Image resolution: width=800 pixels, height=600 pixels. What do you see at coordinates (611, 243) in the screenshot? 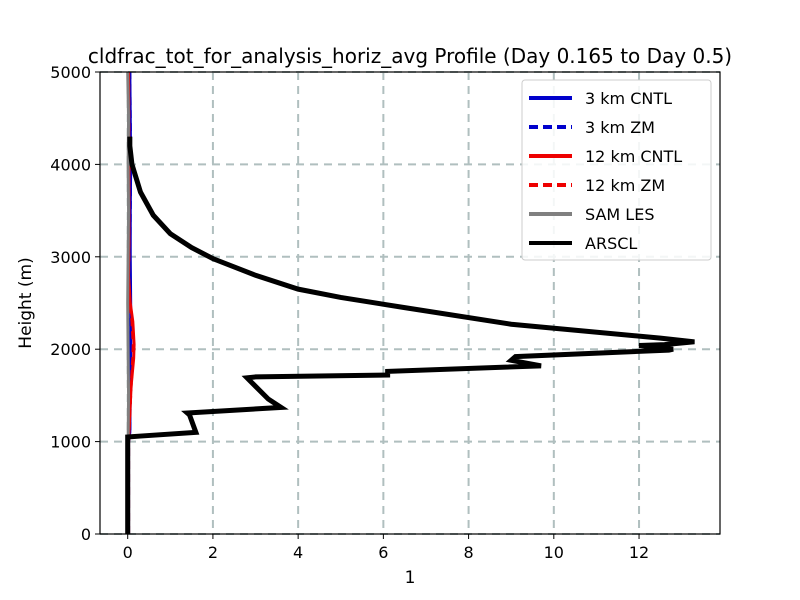
I see `legend-label: ARSCL` at bounding box center [611, 243].